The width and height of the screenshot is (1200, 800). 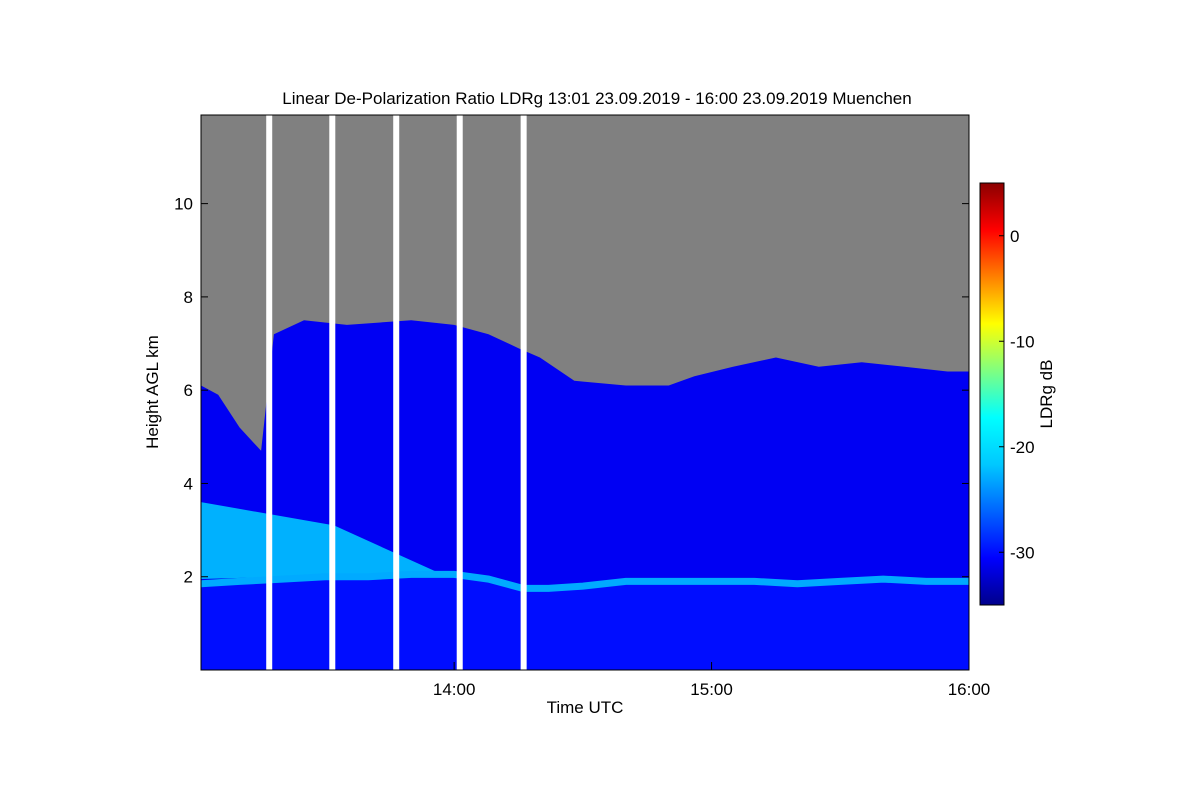 What do you see at coordinates (1022, 341) in the screenshot?
I see `colorbar-tick-label: -10` at bounding box center [1022, 341].